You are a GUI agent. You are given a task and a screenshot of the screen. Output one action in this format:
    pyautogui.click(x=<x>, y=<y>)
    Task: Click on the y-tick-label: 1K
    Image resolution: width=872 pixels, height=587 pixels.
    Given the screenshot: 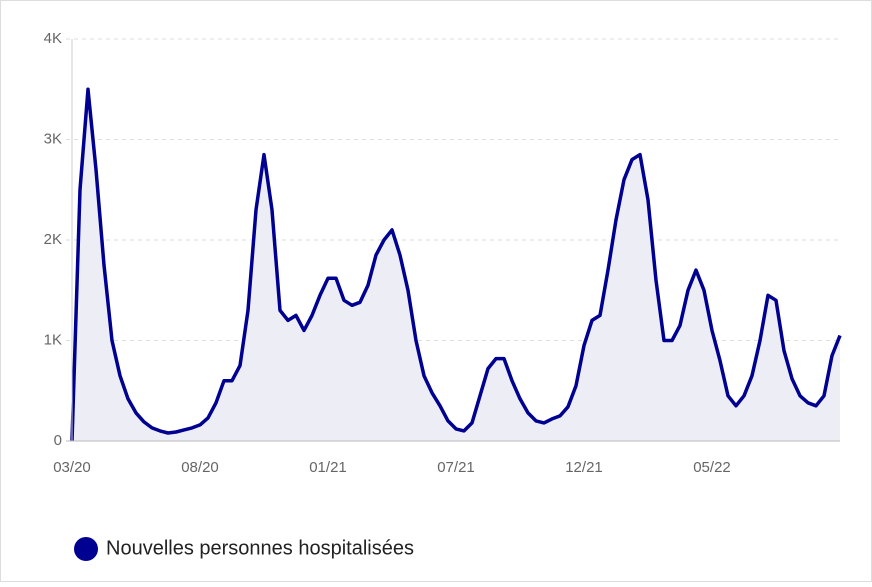 What is the action you would take?
    pyautogui.click(x=53, y=339)
    